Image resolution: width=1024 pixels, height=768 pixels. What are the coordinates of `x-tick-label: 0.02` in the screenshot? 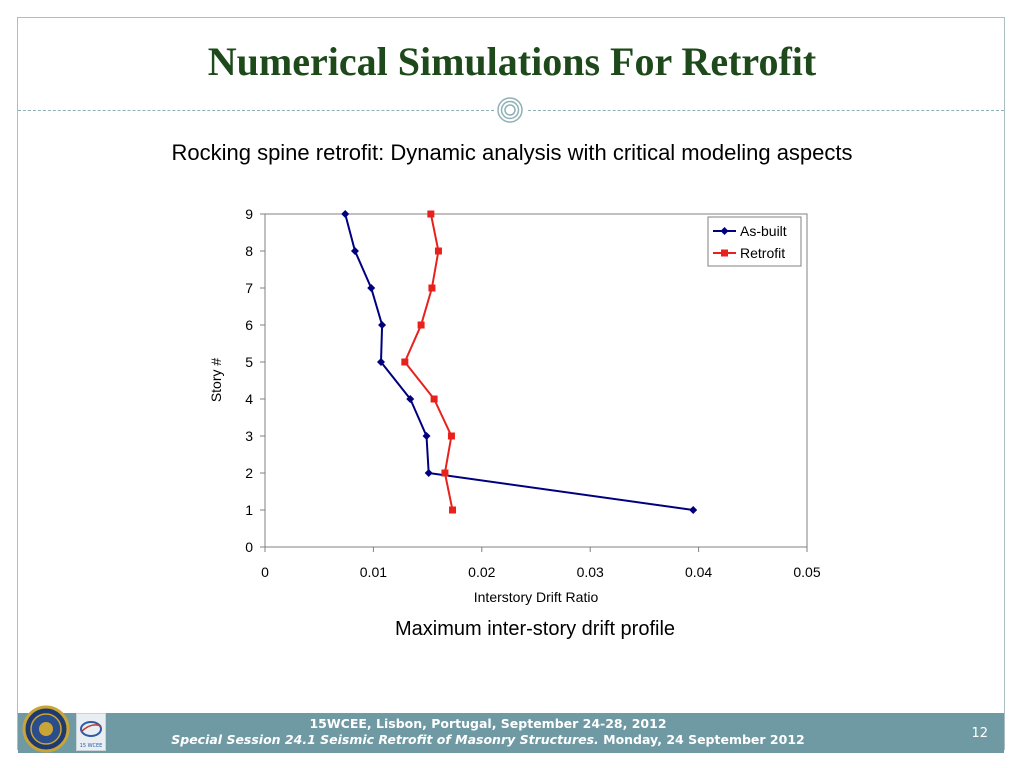 It's located at (481, 572).